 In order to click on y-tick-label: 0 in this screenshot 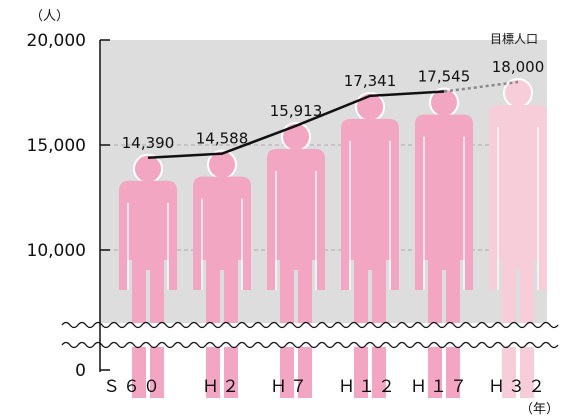, I will do `click(80, 371)`.